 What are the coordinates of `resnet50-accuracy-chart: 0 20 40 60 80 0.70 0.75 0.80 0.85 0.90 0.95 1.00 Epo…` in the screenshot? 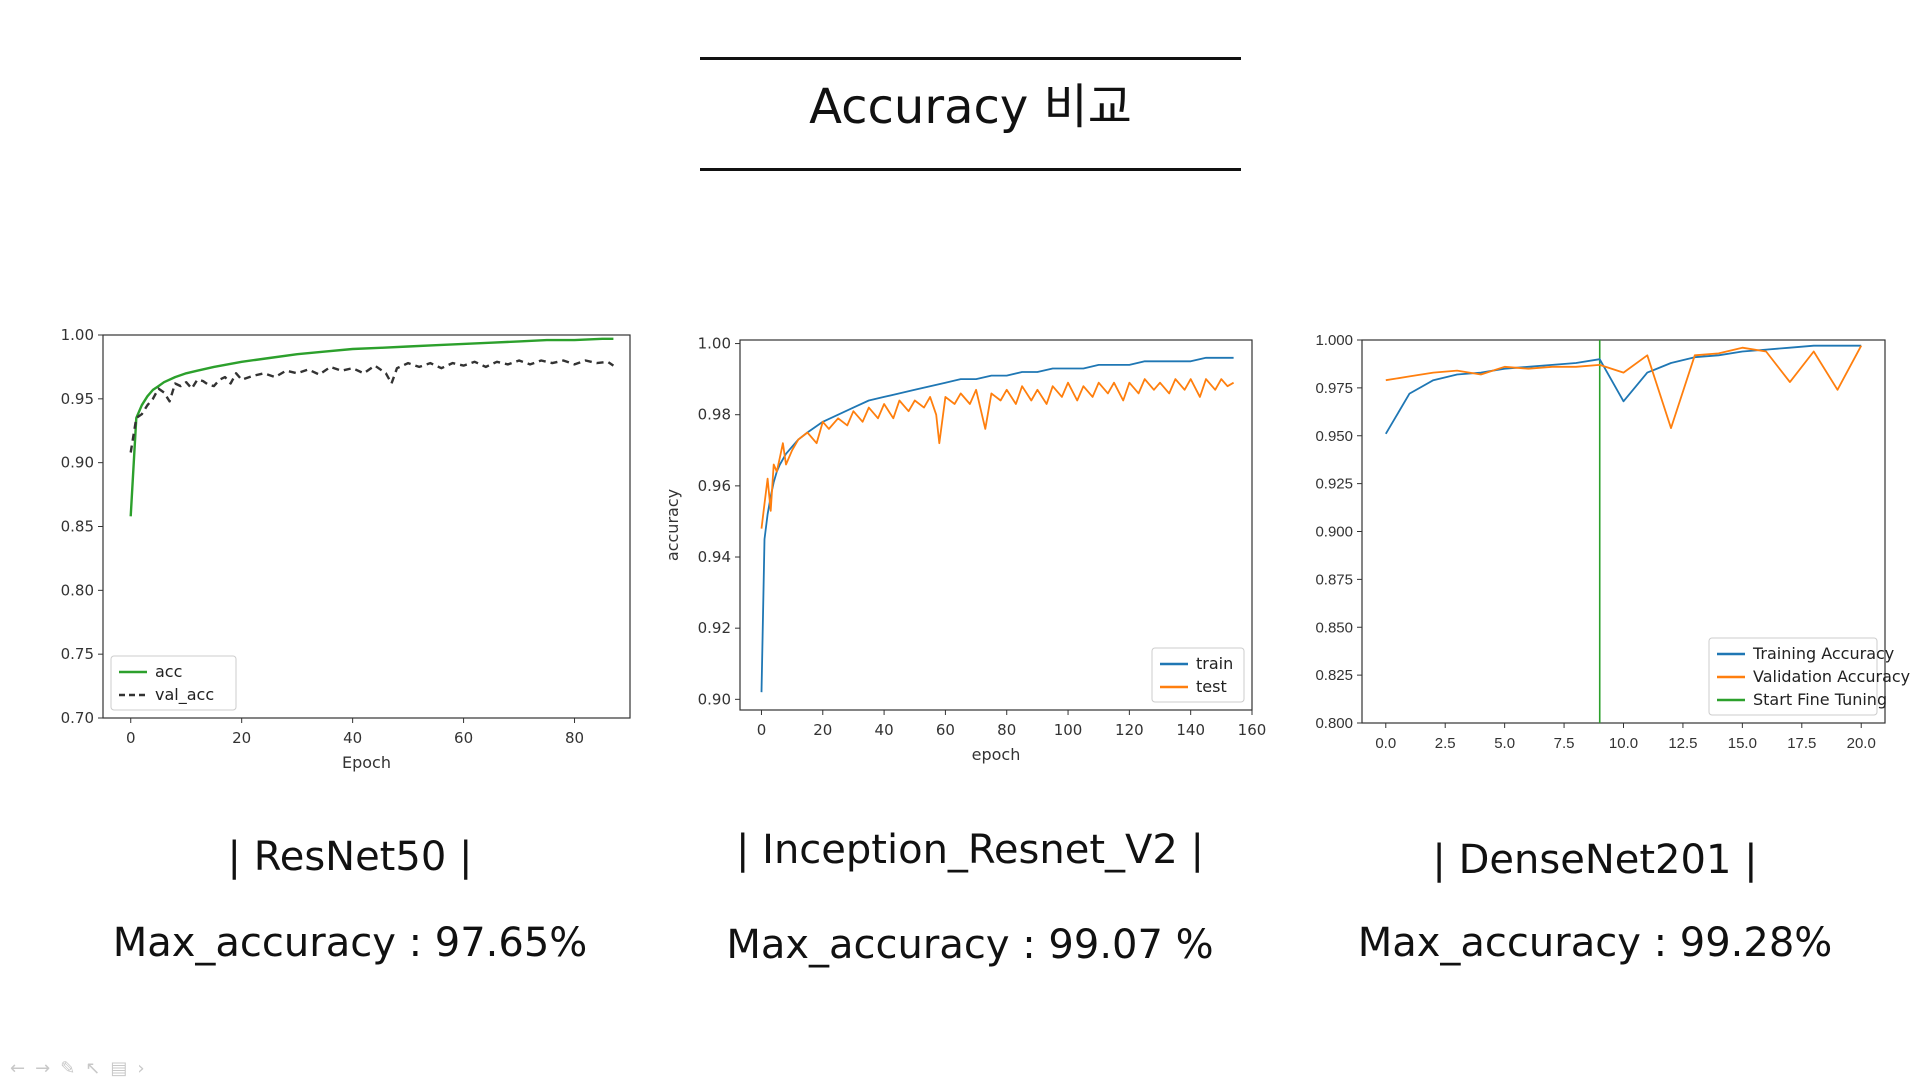 It's located at (346, 549).